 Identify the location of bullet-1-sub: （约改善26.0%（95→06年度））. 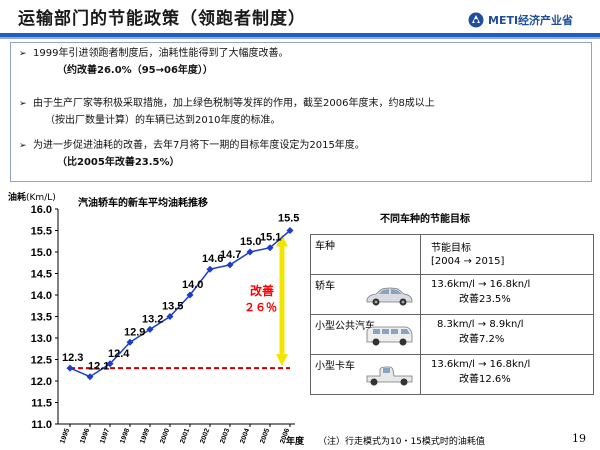
(135, 70).